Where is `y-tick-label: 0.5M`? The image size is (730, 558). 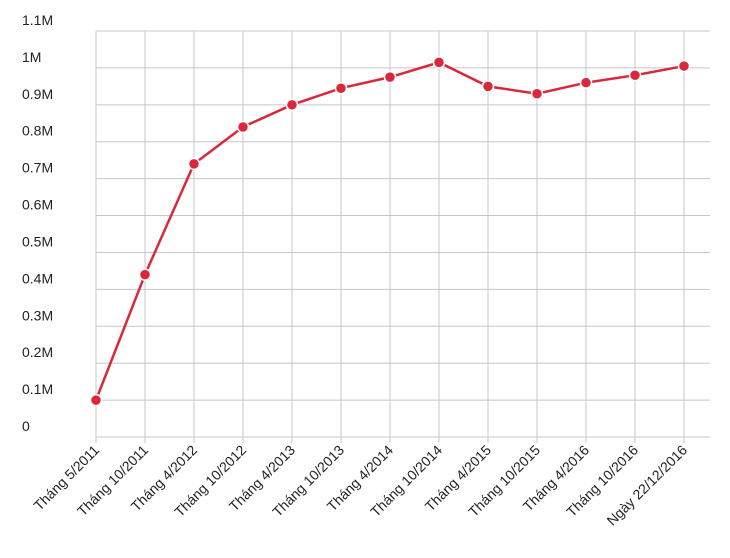 y-tick-label: 0.5M is located at coordinates (37, 241).